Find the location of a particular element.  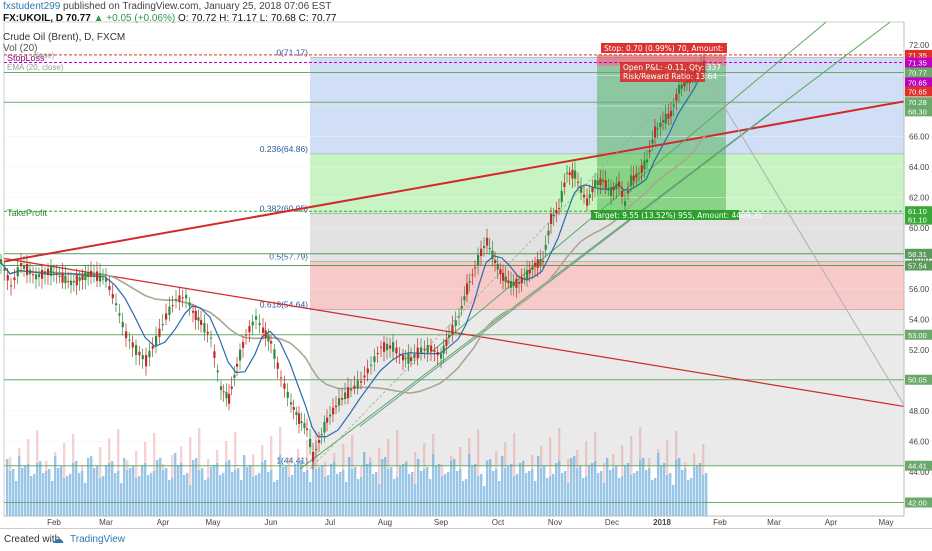

volume-legend: Vol (20) is located at coordinates (20, 48).